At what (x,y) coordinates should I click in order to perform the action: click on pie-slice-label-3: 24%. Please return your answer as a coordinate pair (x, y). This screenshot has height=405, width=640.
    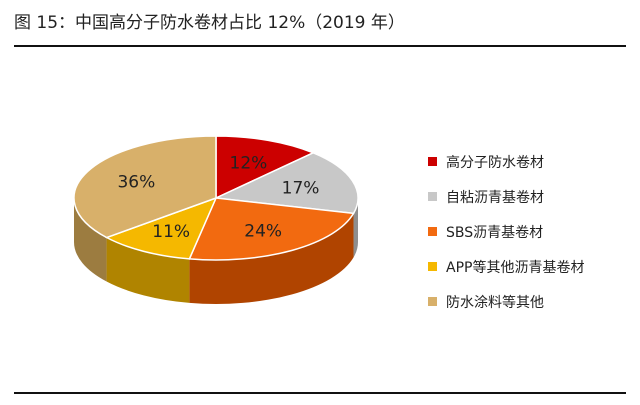
    Looking at the image, I should click on (263, 231).